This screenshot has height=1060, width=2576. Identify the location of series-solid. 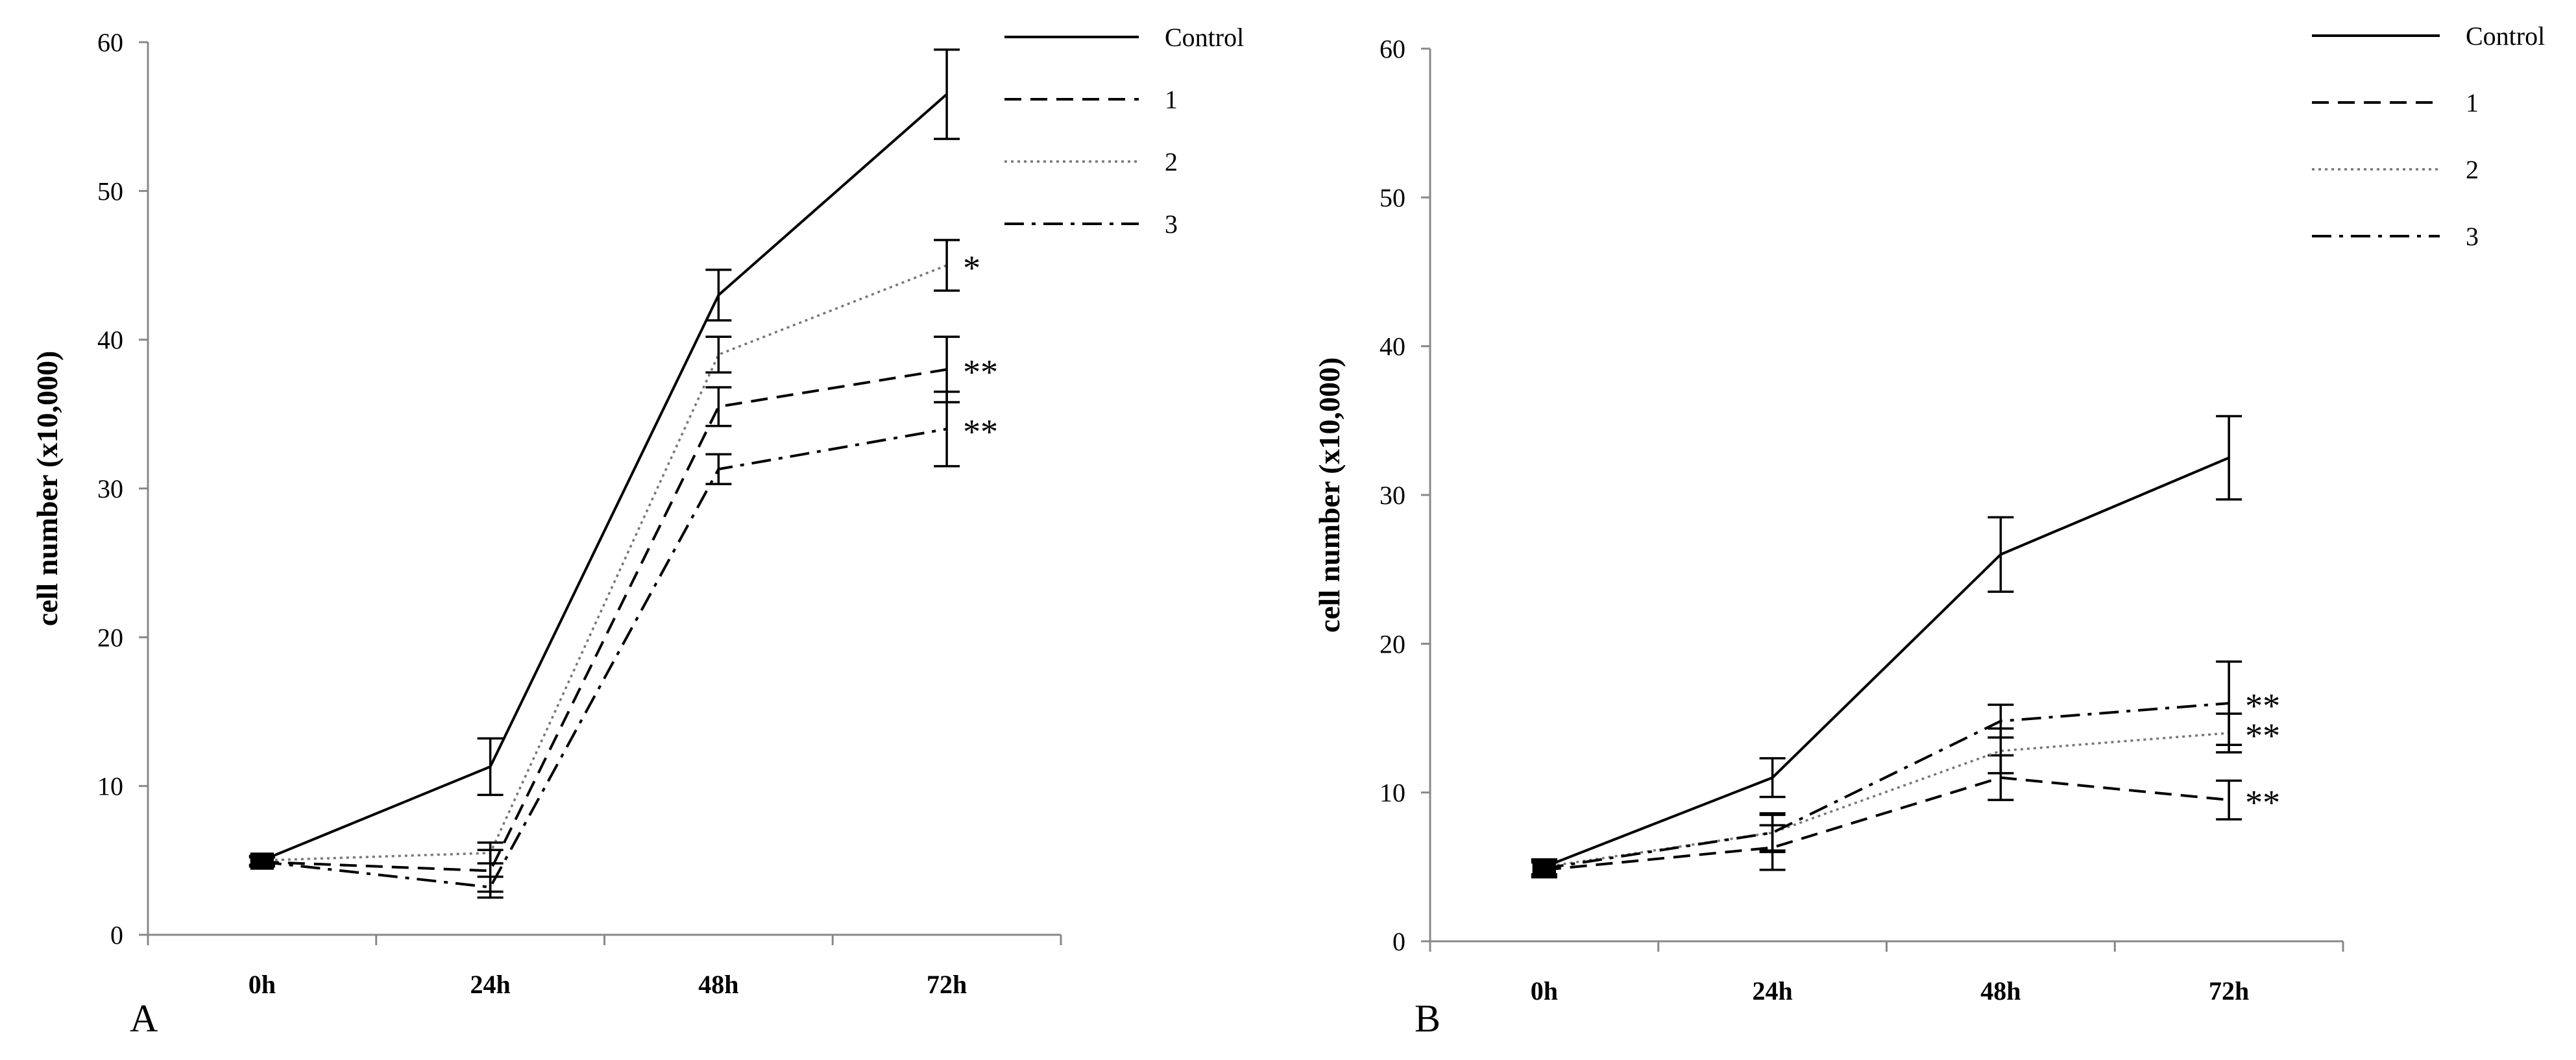
(1886, 645).